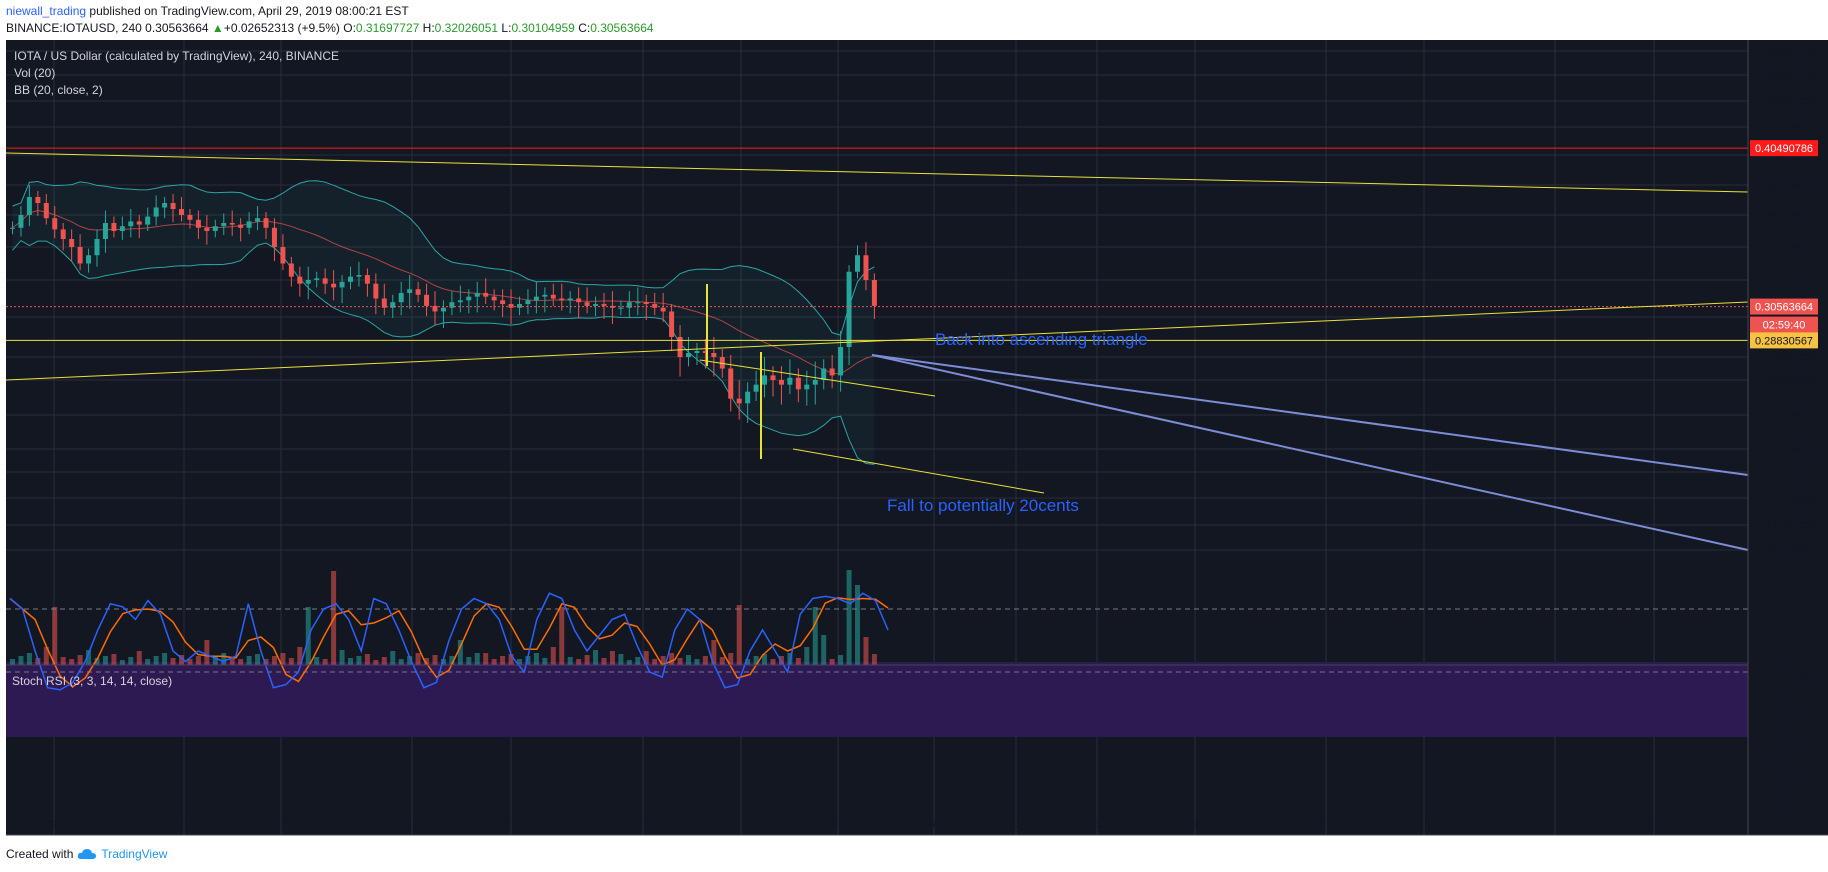 The image size is (1828, 872). I want to click on stoch-tick-label: 75.0000, so click(1788, 706).